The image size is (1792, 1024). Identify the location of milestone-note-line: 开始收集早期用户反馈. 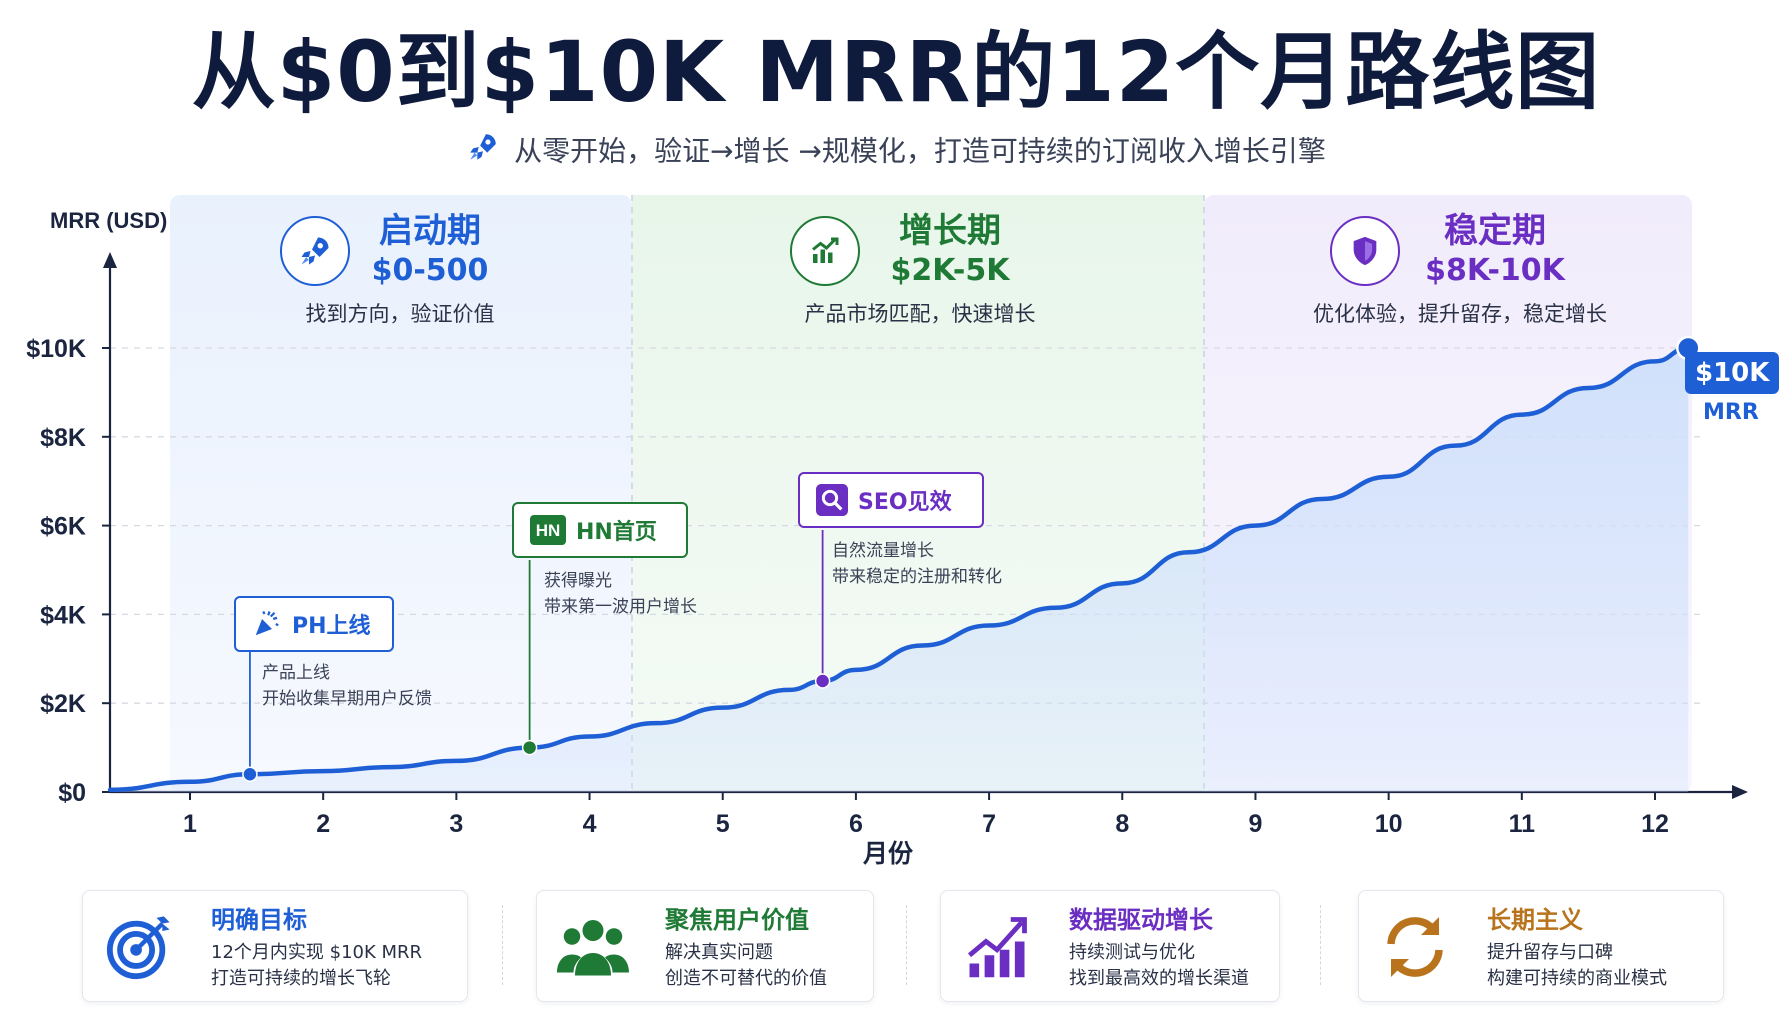
(347, 699).